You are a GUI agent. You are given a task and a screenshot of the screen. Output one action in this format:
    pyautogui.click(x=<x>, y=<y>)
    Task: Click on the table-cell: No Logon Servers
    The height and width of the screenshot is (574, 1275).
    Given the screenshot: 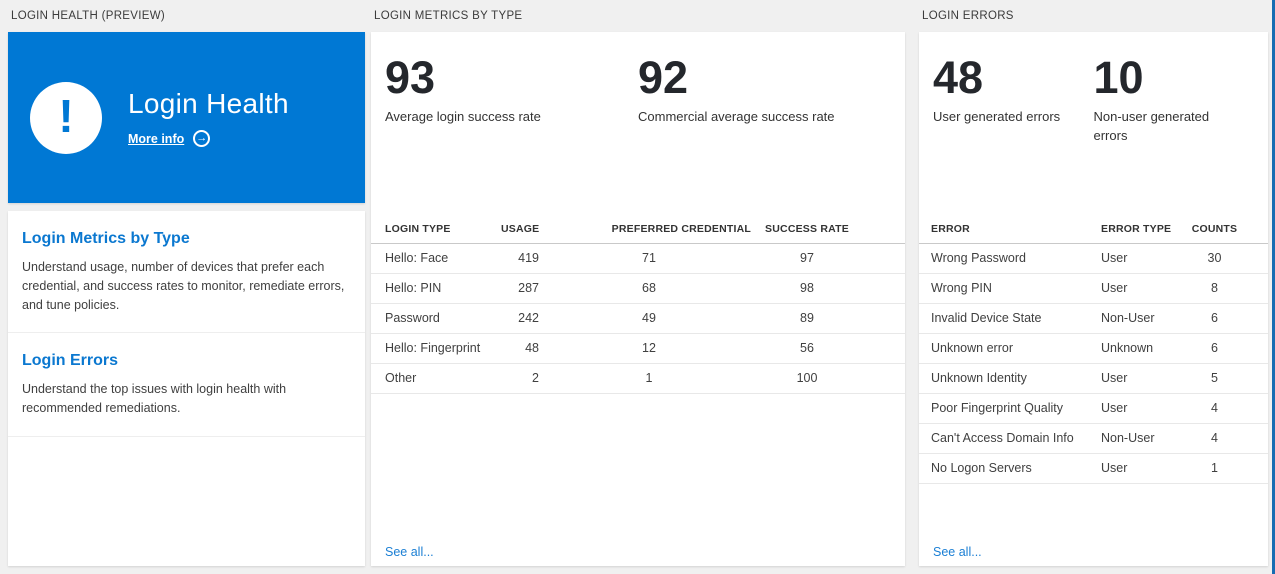 What is the action you would take?
    pyautogui.click(x=1004, y=468)
    